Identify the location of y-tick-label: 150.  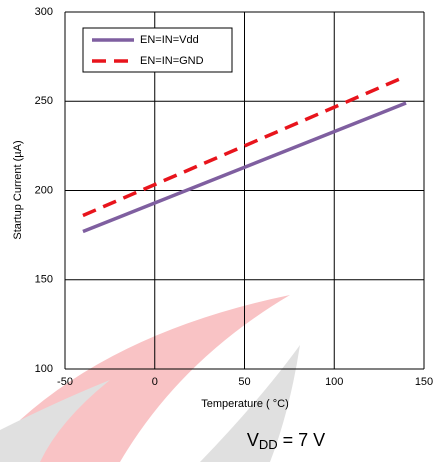
(44, 280).